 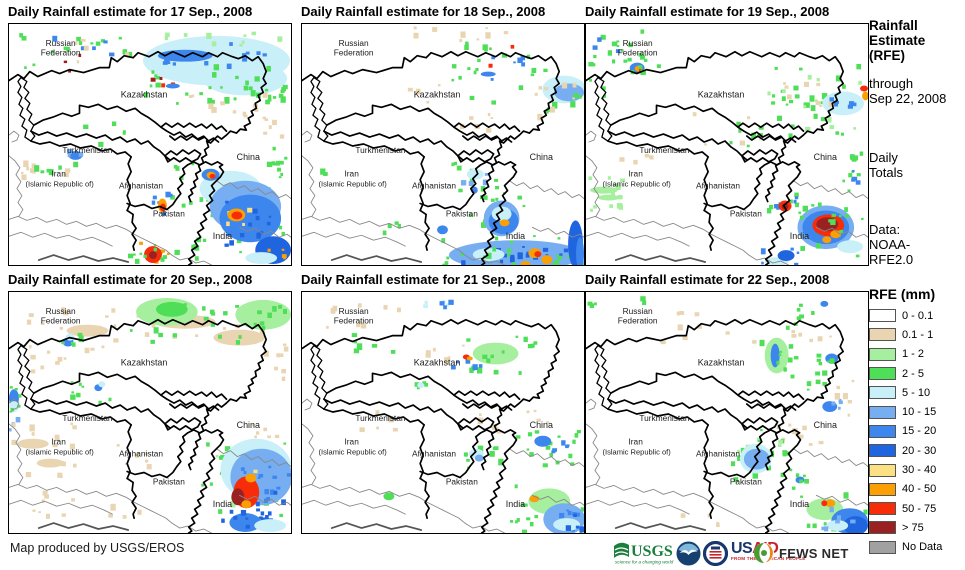 What do you see at coordinates (97, 548) in the screenshot?
I see `map-credit: Map produced by USGS/EROS` at bounding box center [97, 548].